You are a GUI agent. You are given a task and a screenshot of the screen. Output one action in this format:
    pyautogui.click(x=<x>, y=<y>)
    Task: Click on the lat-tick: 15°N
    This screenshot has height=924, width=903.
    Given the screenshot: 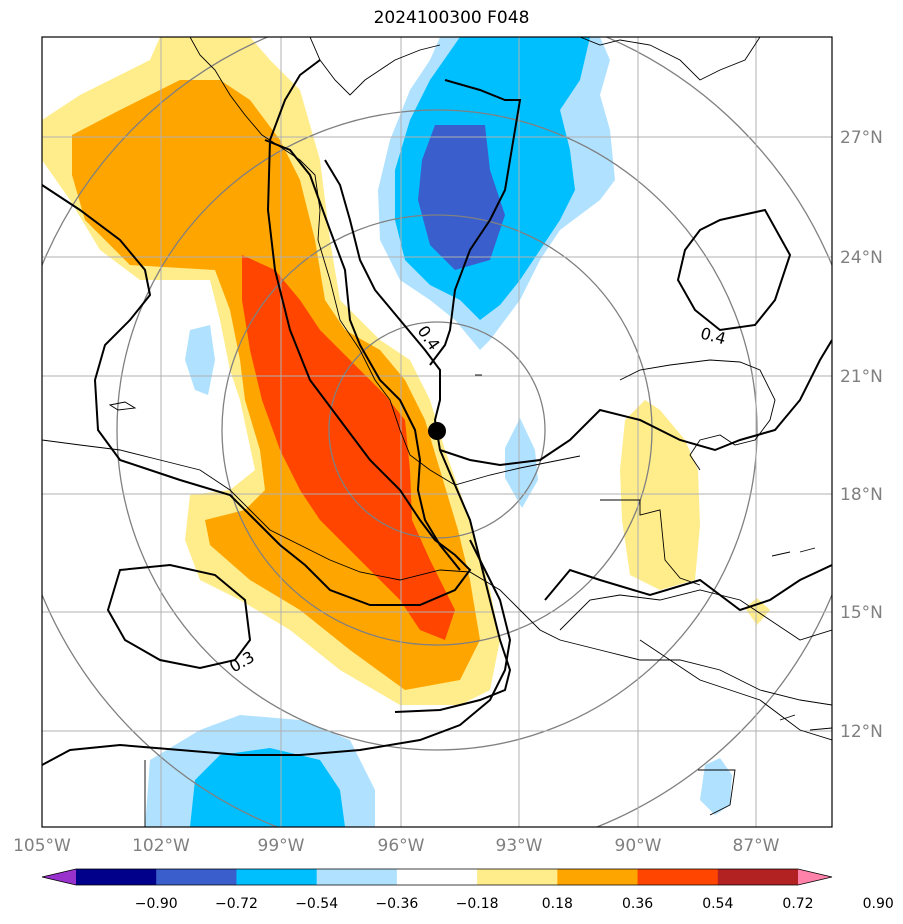 What is the action you would take?
    pyautogui.click(x=861, y=613)
    